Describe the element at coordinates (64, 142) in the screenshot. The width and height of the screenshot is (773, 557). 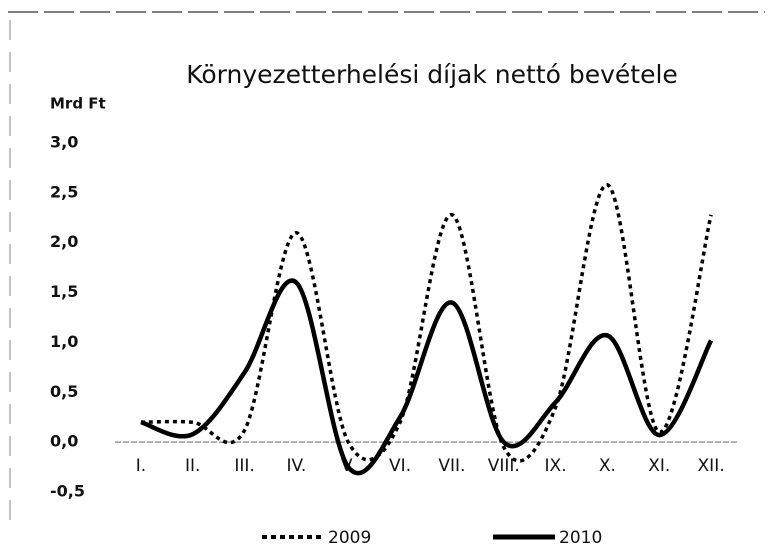
I see `y-tick-label: 3,0` at that location.